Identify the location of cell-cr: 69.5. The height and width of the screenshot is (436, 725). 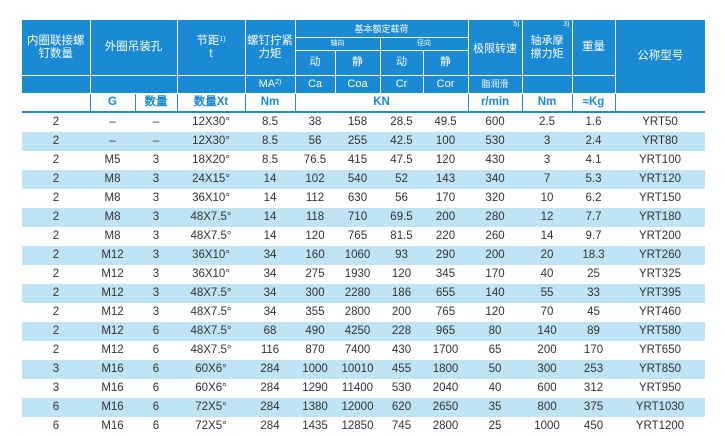
(401, 217).